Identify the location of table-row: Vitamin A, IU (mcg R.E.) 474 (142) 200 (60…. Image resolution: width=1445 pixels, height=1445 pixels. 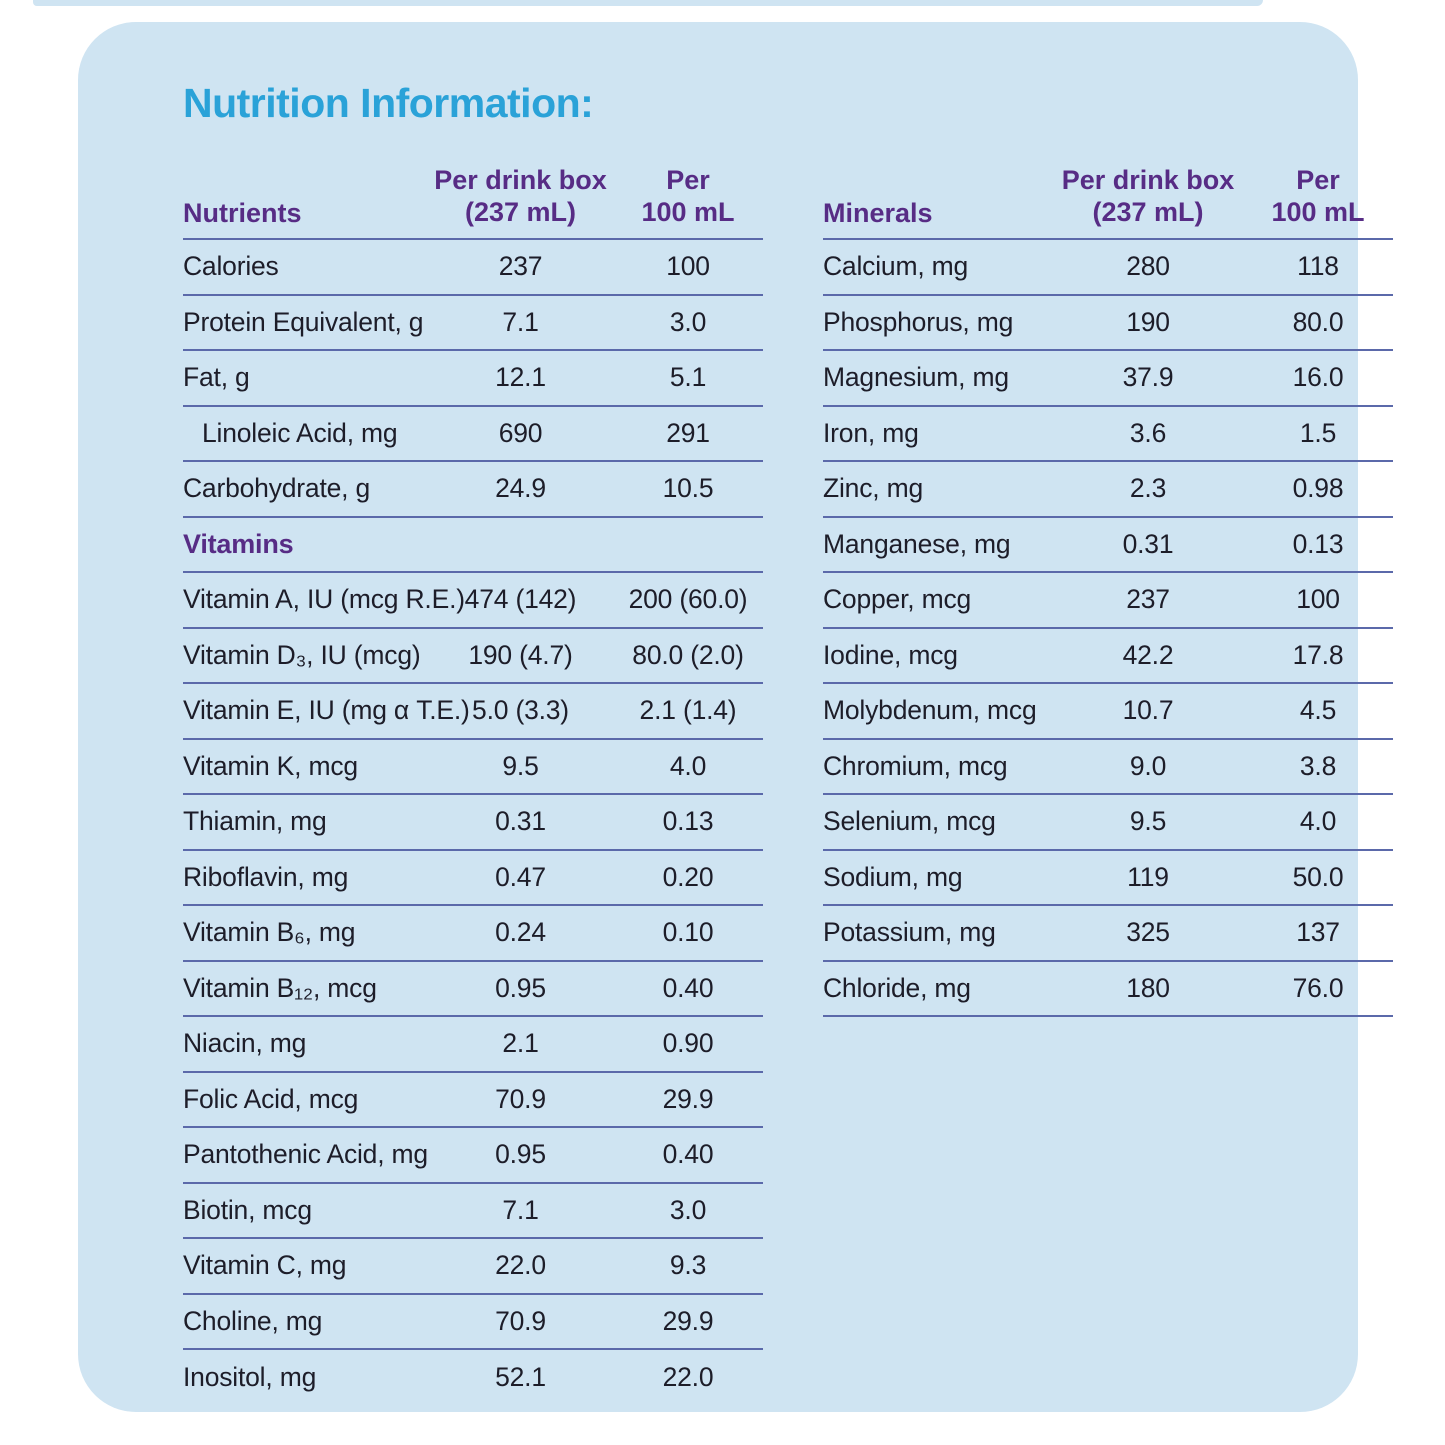
(473, 601).